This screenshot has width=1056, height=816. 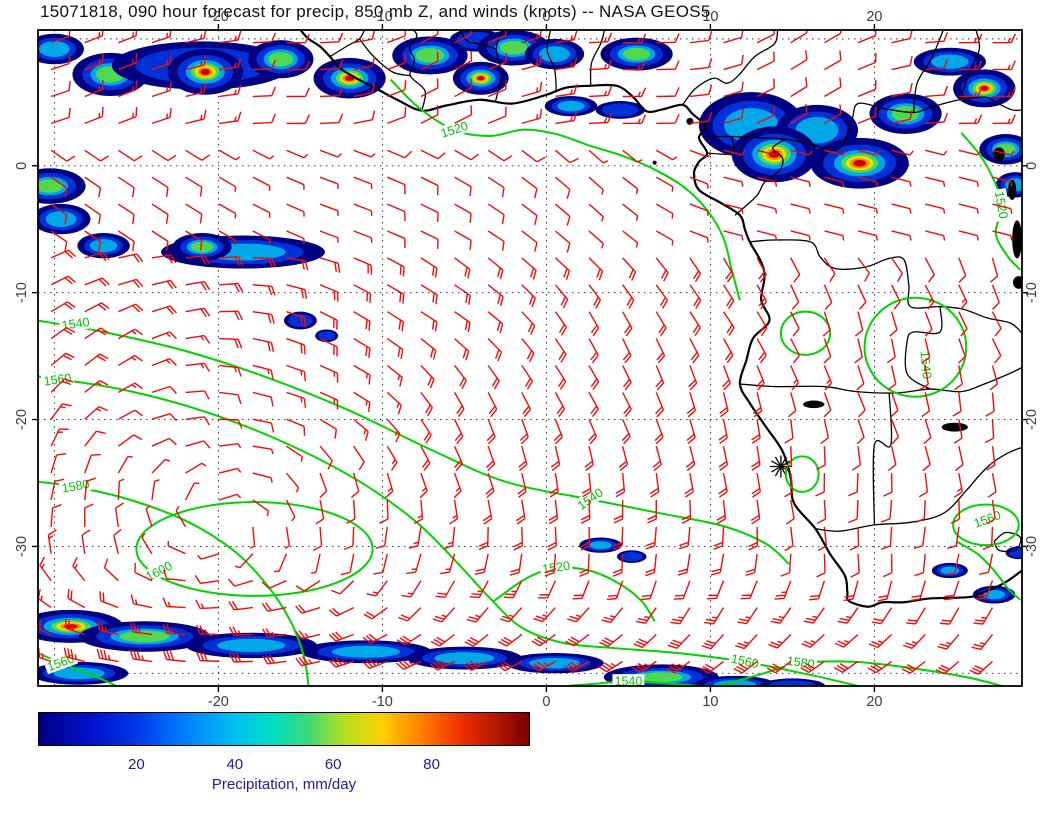 I want to click on contour-label: 1520, so click(x=454, y=129).